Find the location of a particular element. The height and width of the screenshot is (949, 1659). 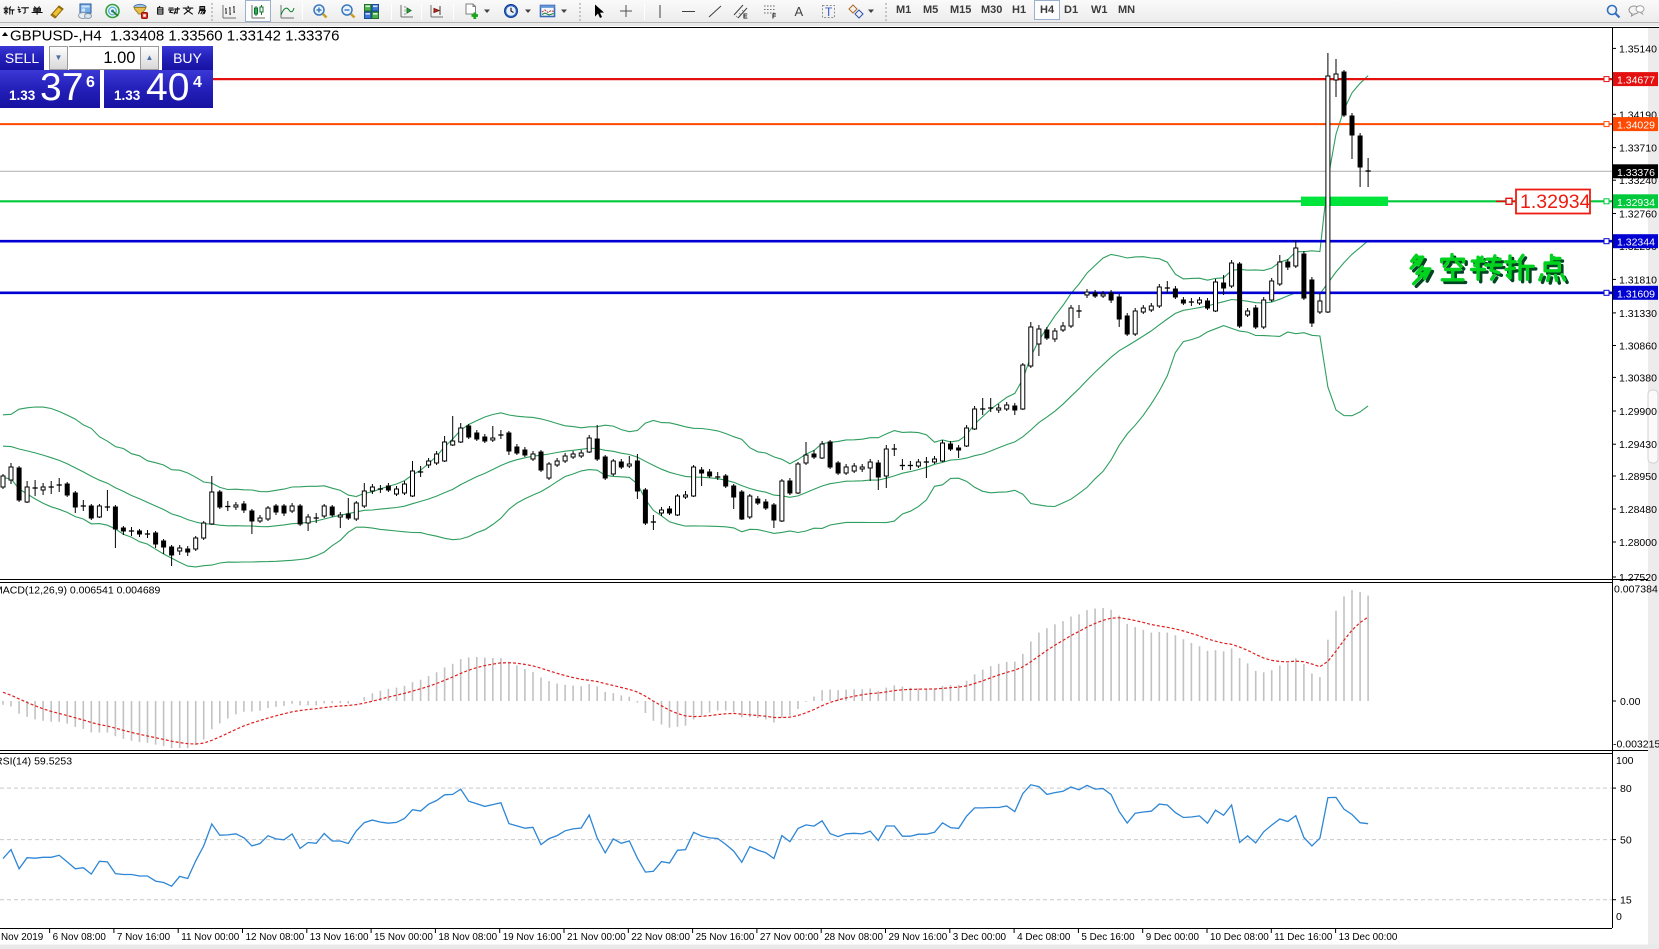

svg-text: 1.34677 is located at coordinates (1636, 81).